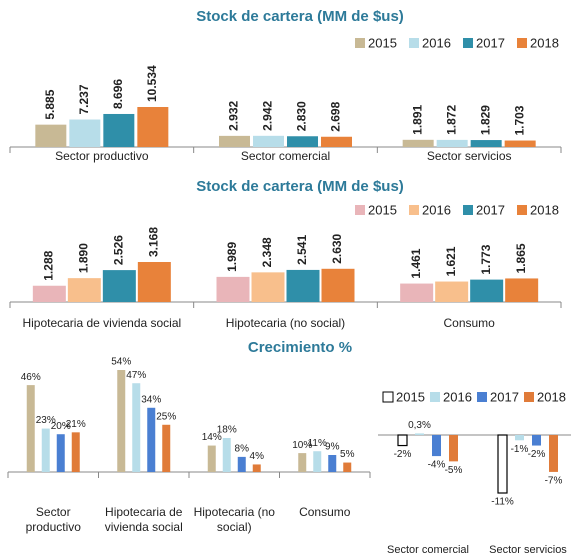 The width and height of the screenshot is (571, 560). I want to click on value-label: 20%, so click(61, 426).